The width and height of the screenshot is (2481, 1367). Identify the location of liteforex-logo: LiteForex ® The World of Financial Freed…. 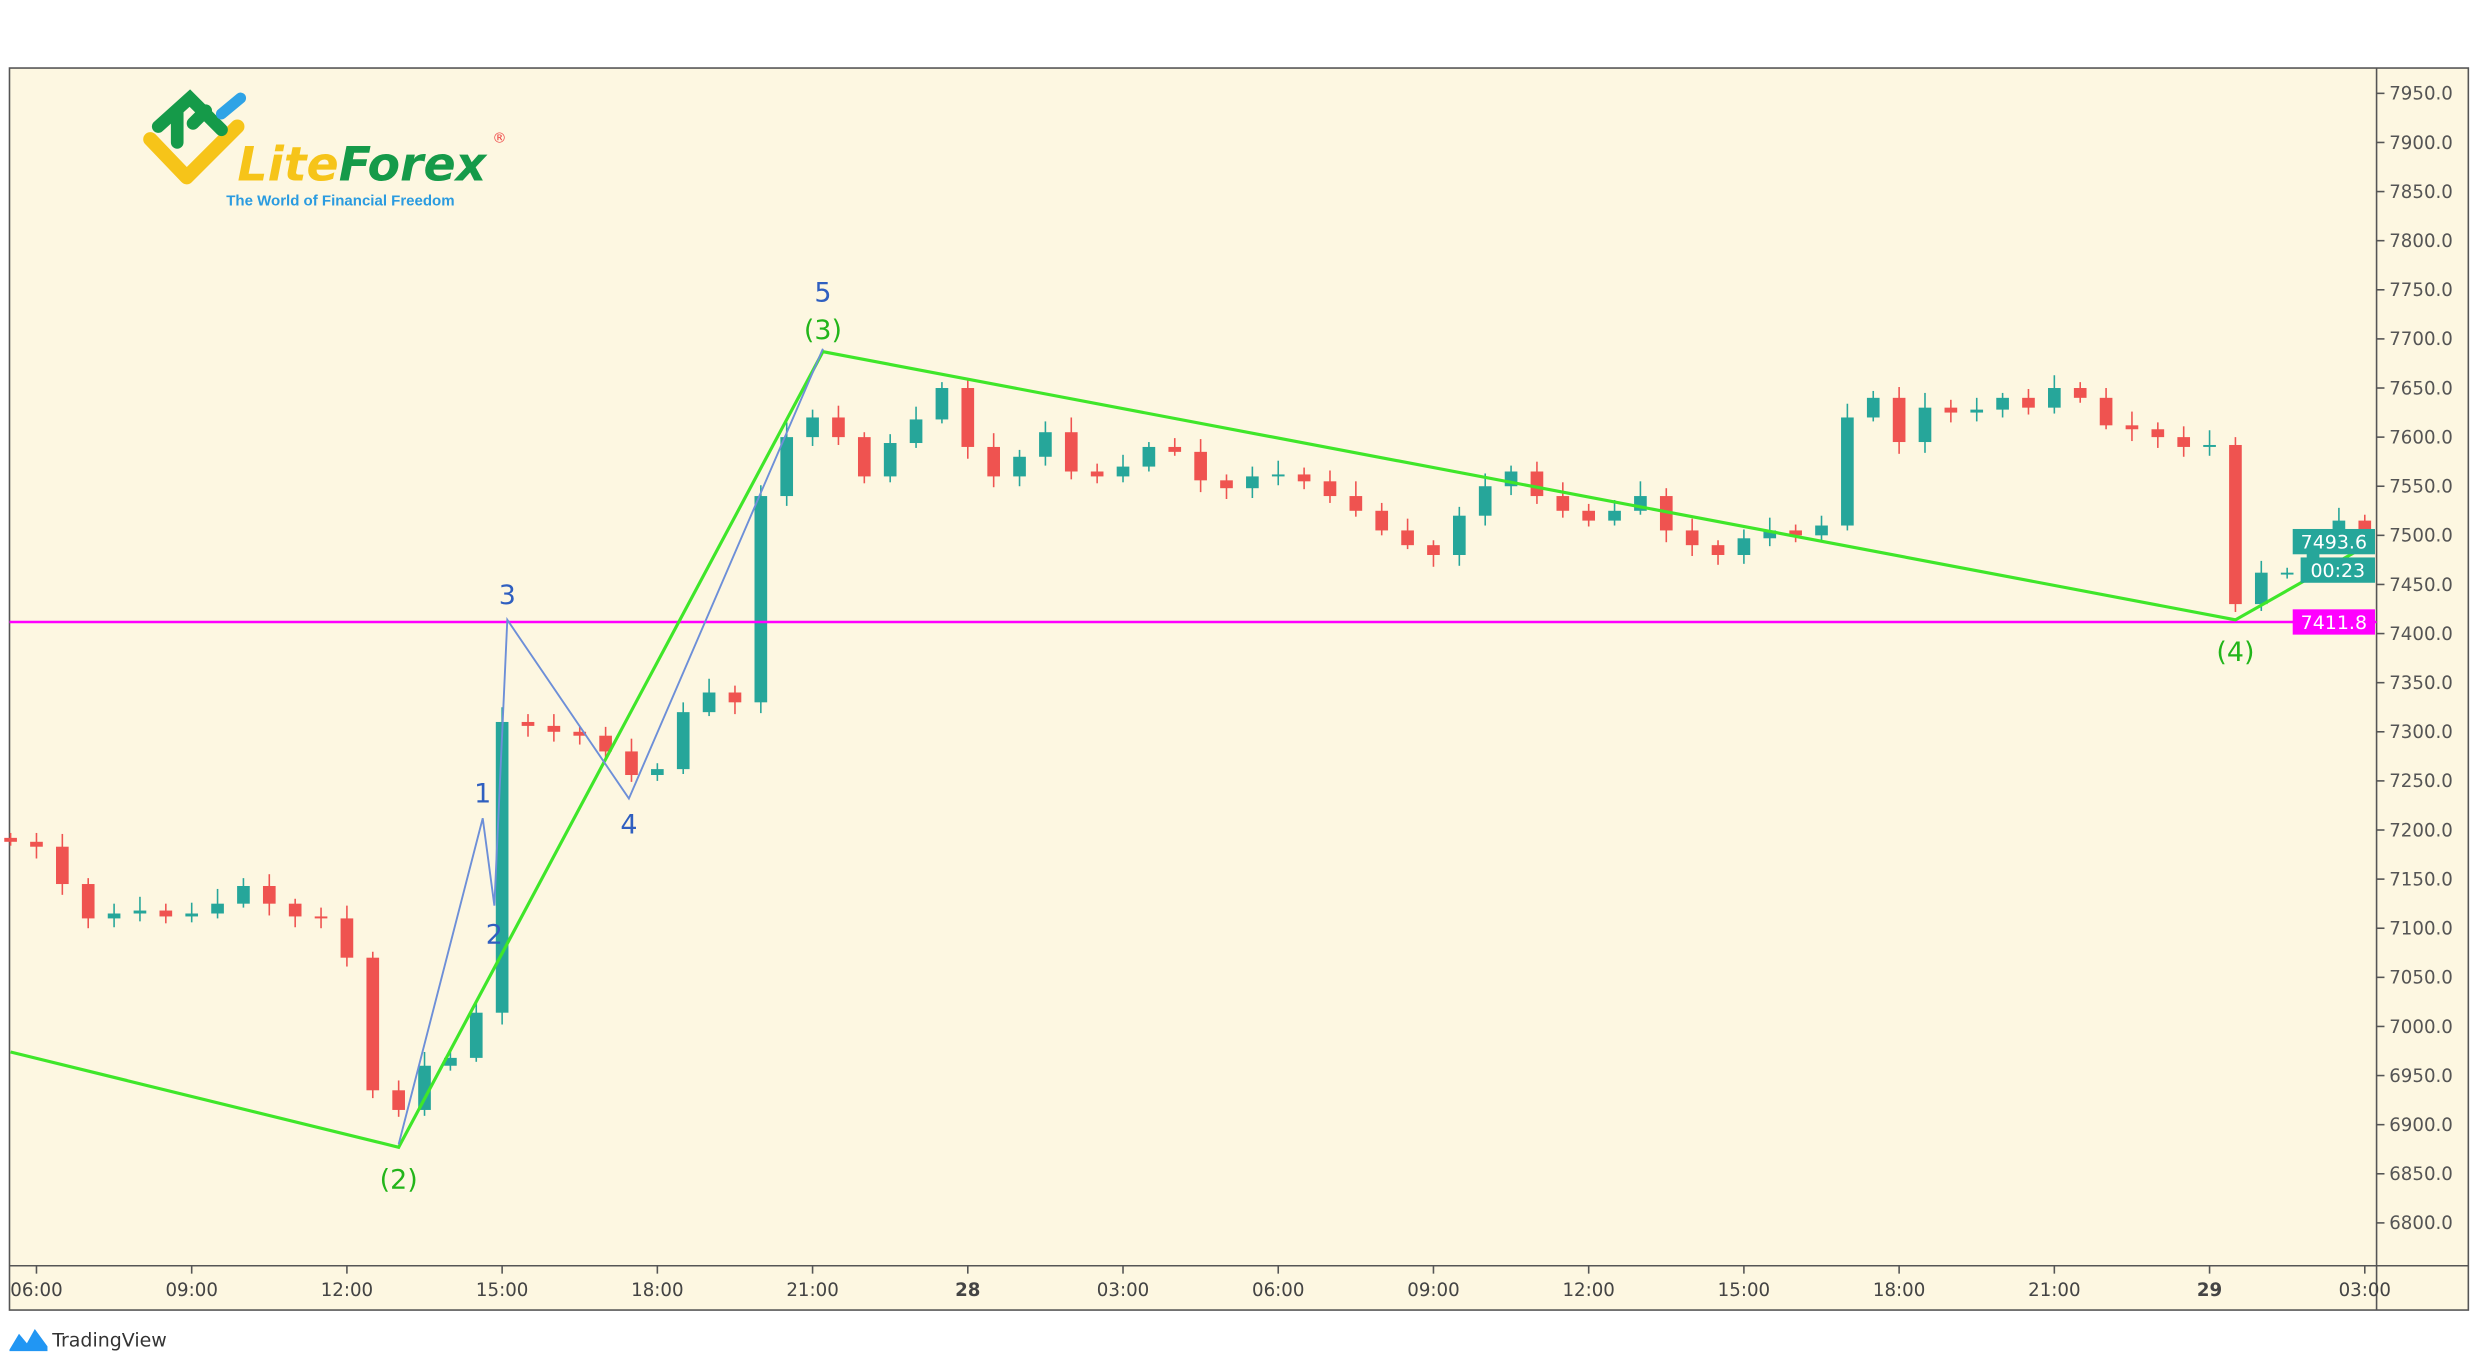
(325, 149).